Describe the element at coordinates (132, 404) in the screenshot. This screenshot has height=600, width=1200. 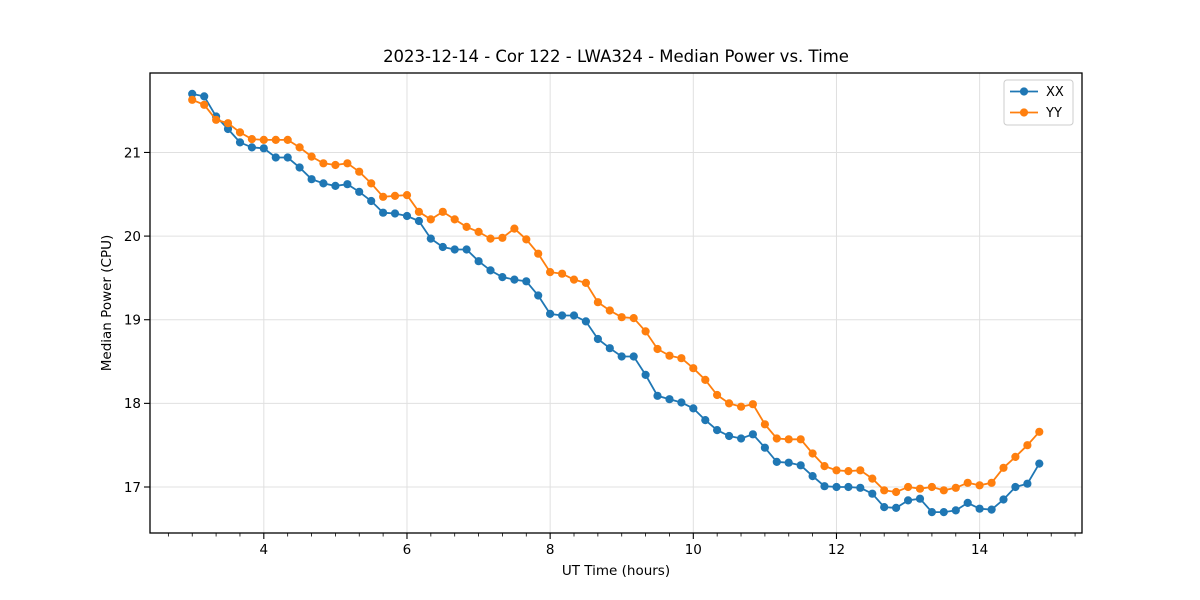
I see `y-tick-label: 18` at that location.